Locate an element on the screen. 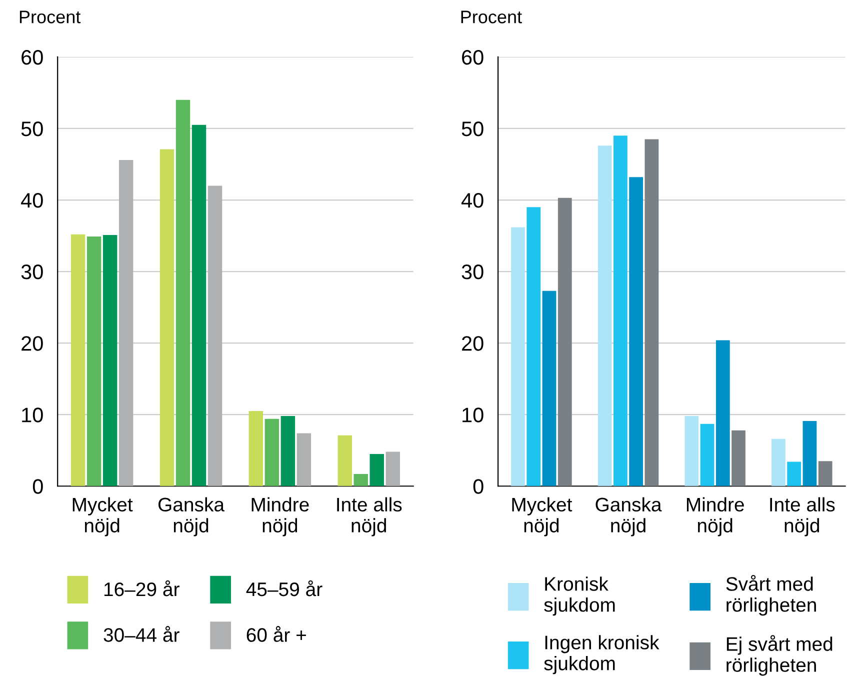 The height and width of the screenshot is (678, 847). legend-label: Ej svårt med rörligheten is located at coordinates (779, 655).